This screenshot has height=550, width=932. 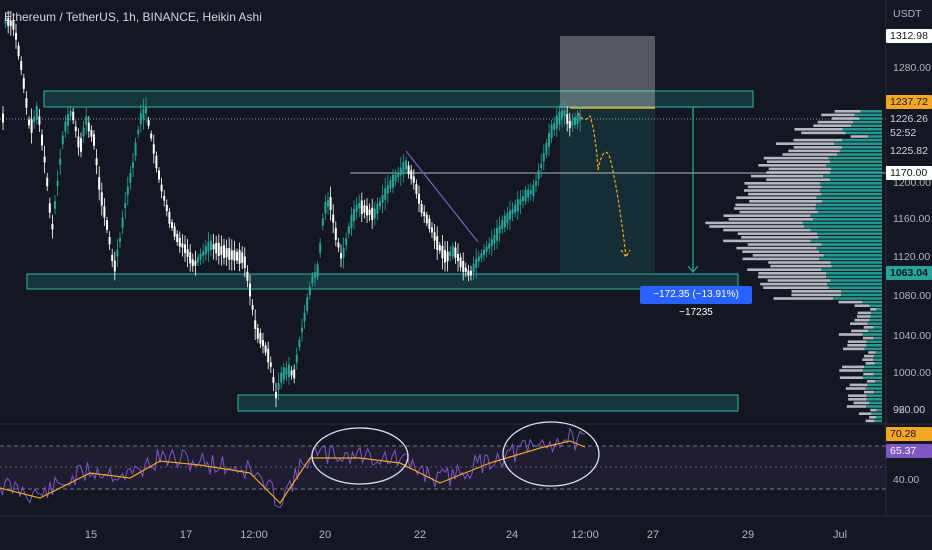 What do you see at coordinates (912, 183) in the screenshot?
I see `price-axis-label: 1200.00` at bounding box center [912, 183].